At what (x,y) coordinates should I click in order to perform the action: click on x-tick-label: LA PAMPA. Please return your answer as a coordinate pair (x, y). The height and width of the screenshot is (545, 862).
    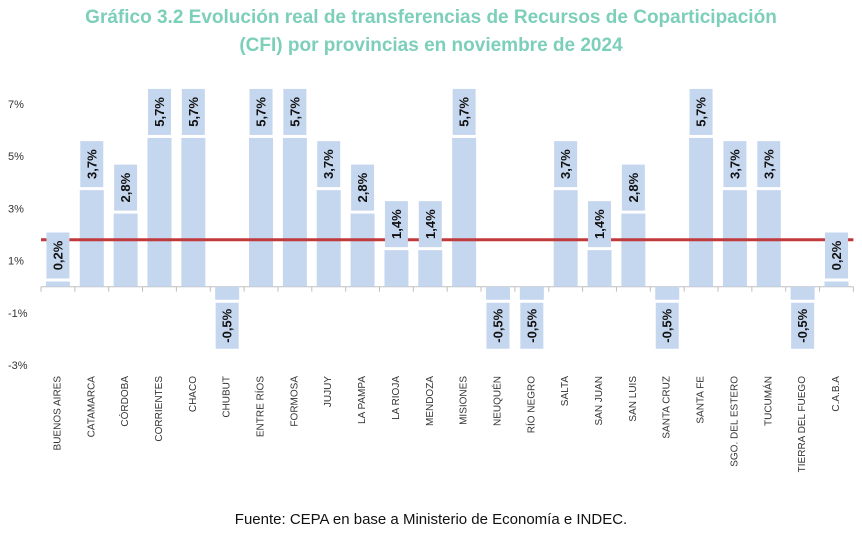
    Looking at the image, I should click on (362, 400).